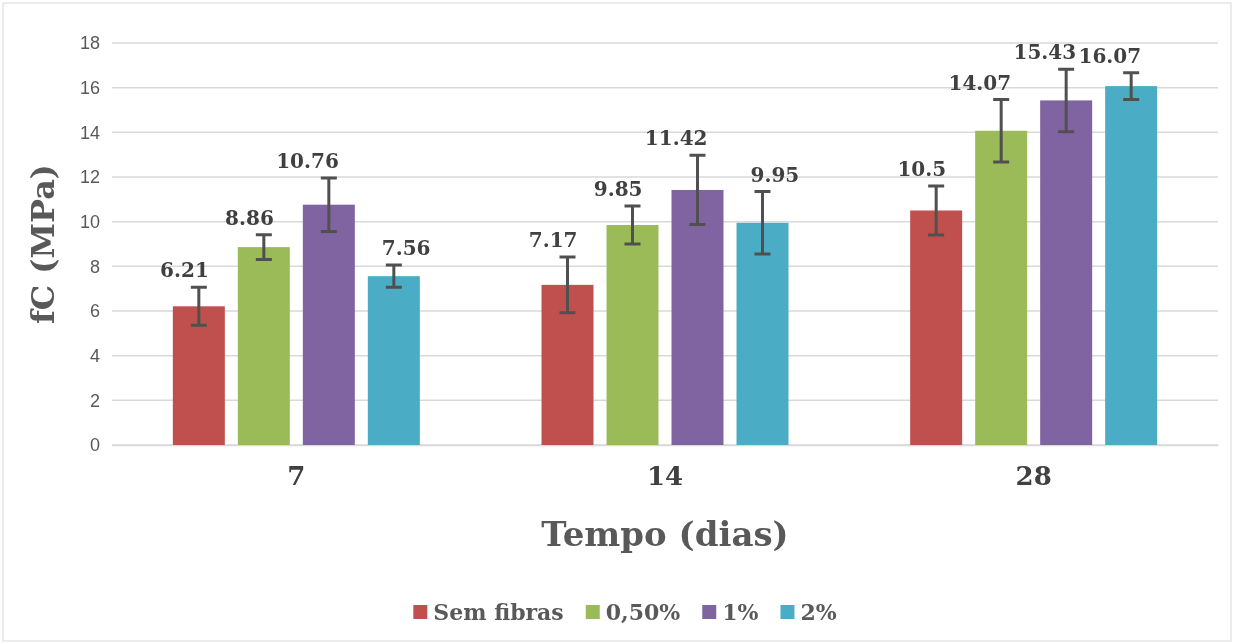  What do you see at coordinates (818, 612) in the screenshot?
I see `legend-label: 2%` at bounding box center [818, 612].